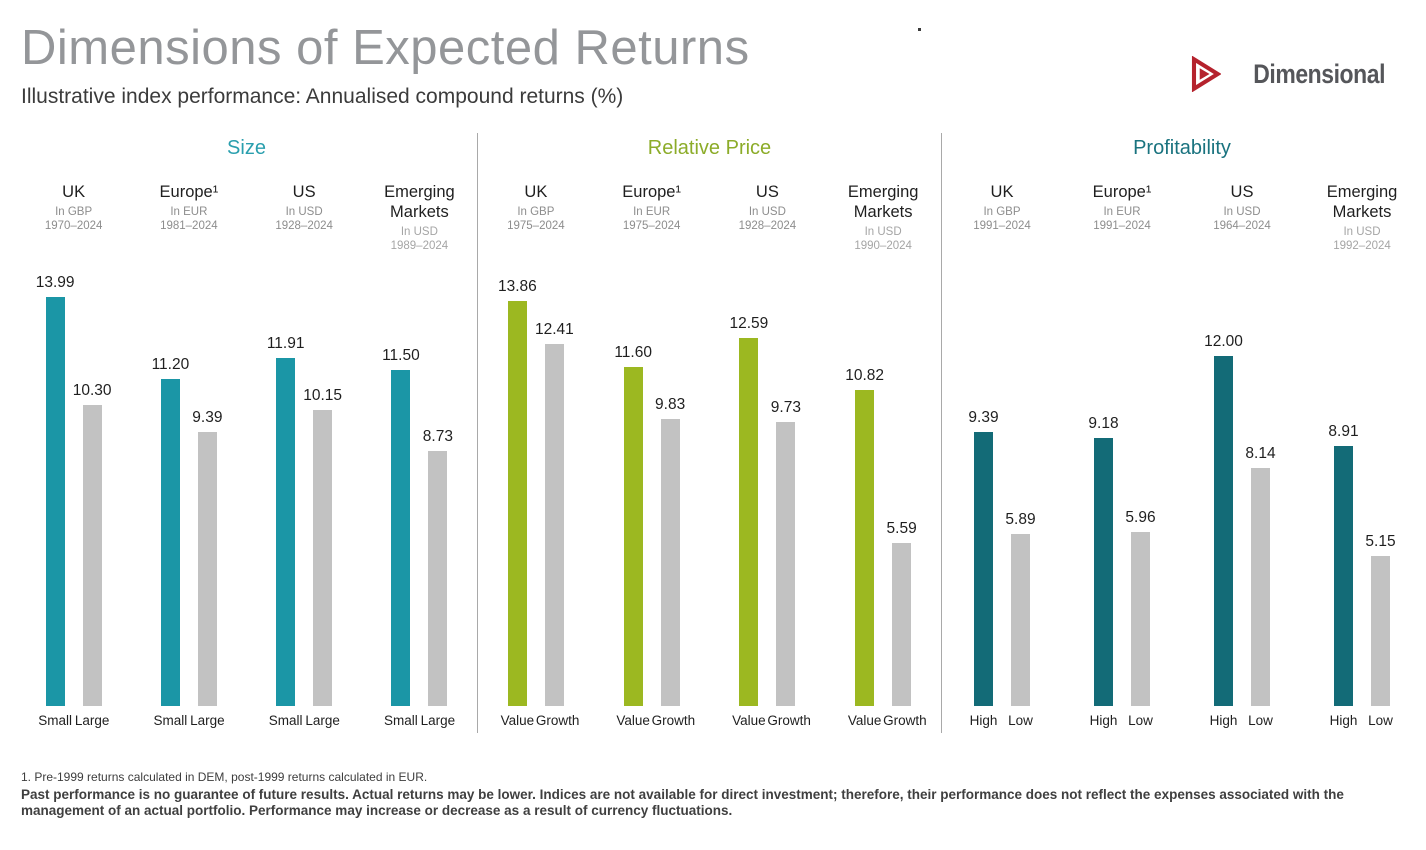  I want to click on axis-label-small: Small, so click(400, 720).